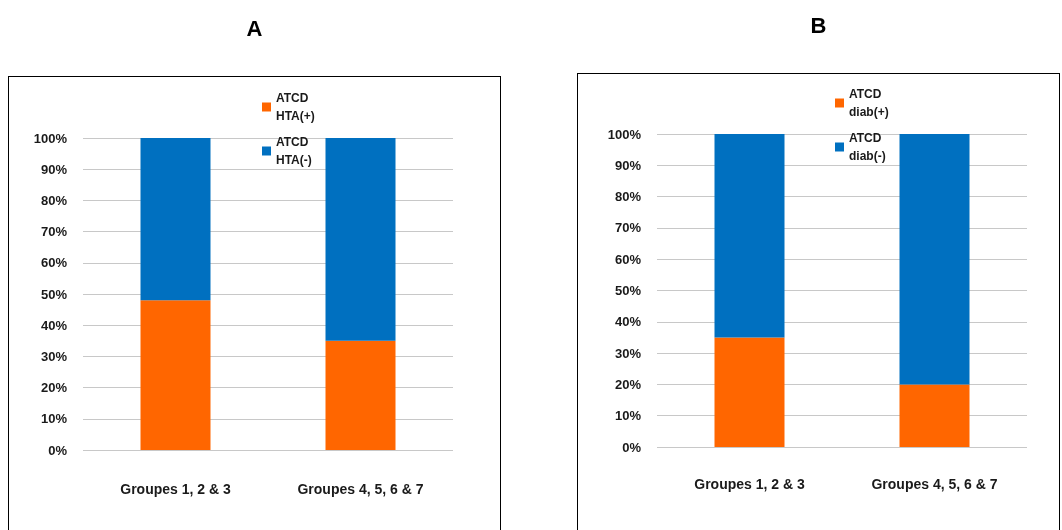 This screenshot has width=1062, height=530. I want to click on legend-label: ATCD HTA(+), so click(295, 107).